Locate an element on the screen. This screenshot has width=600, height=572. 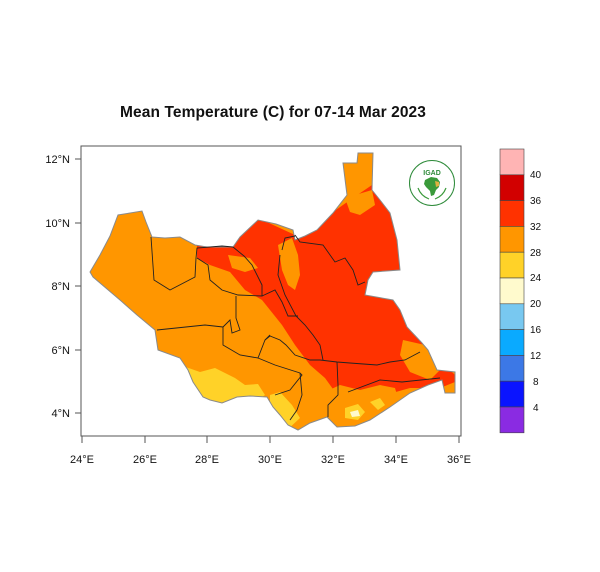
x-tick-label: 24°E is located at coordinates (82, 460).